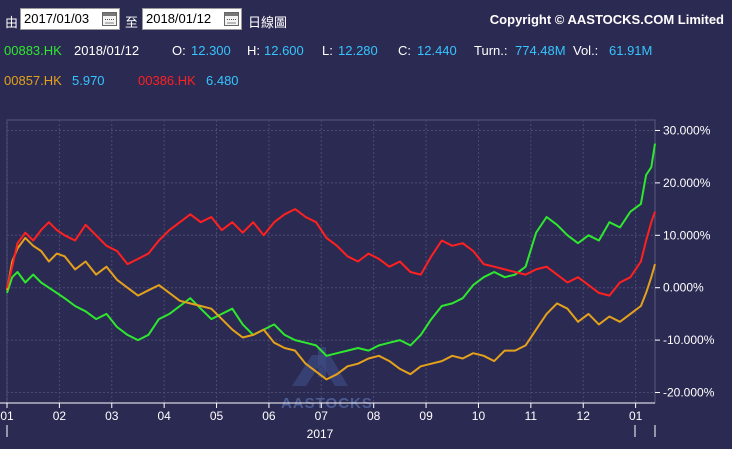  I want to click on turnover-value: 774.48M, so click(540, 50).